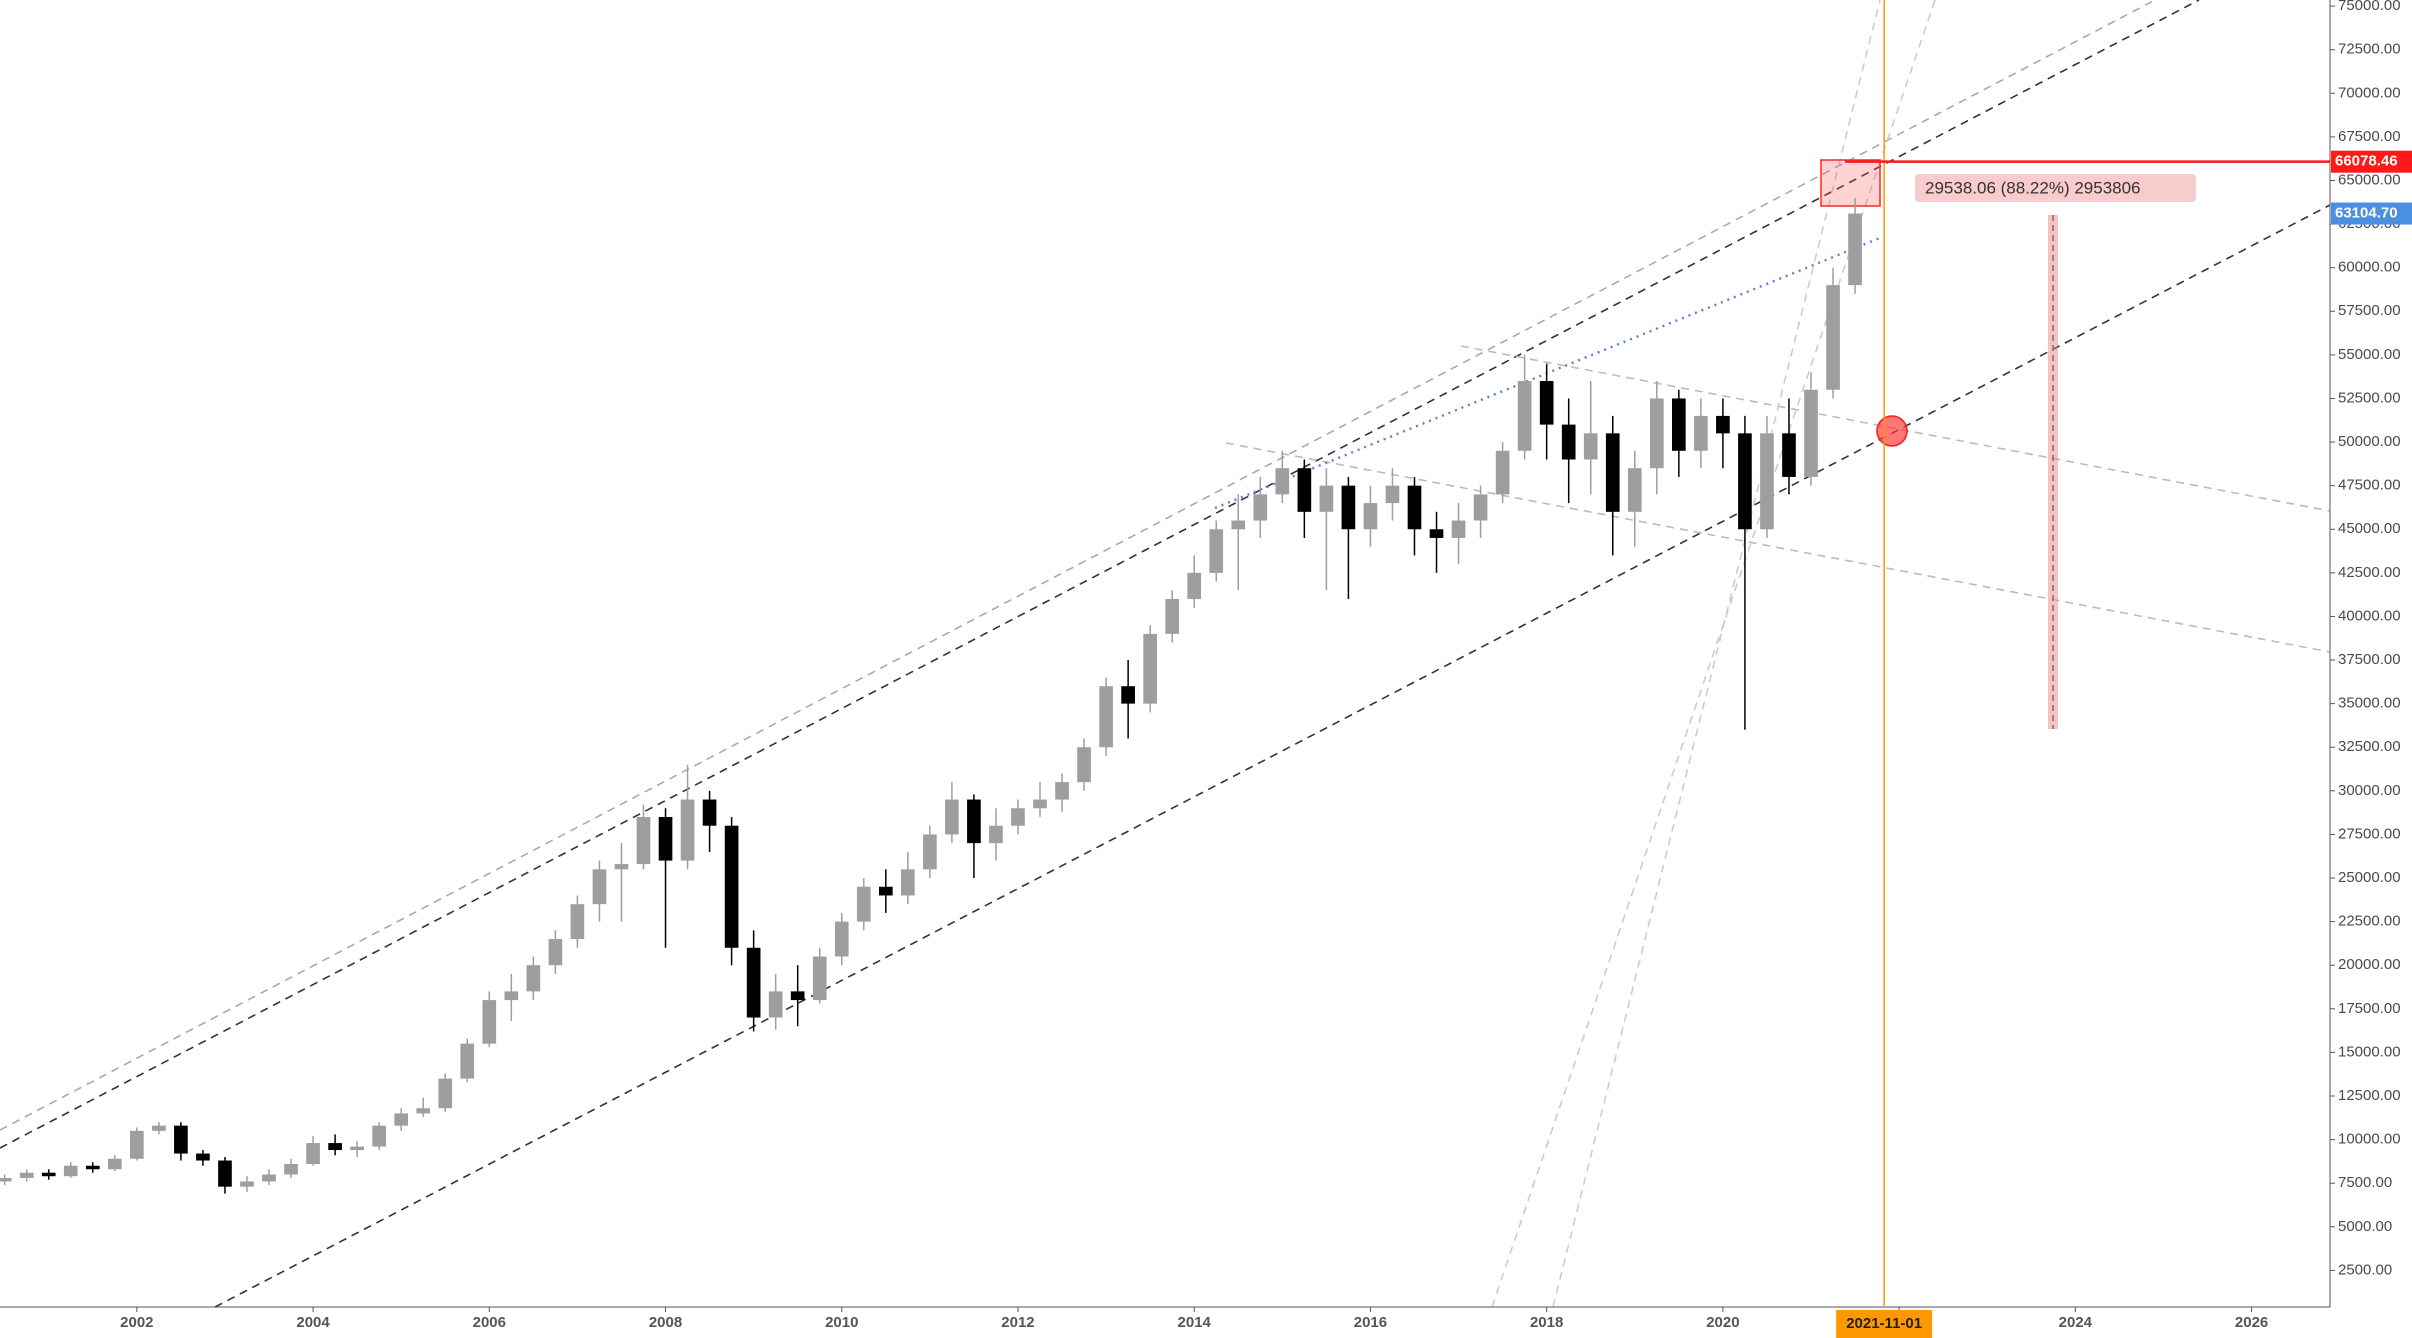 This screenshot has width=2412, height=1338. I want to click on y-tick-label: 20000.00, so click(2369, 964).